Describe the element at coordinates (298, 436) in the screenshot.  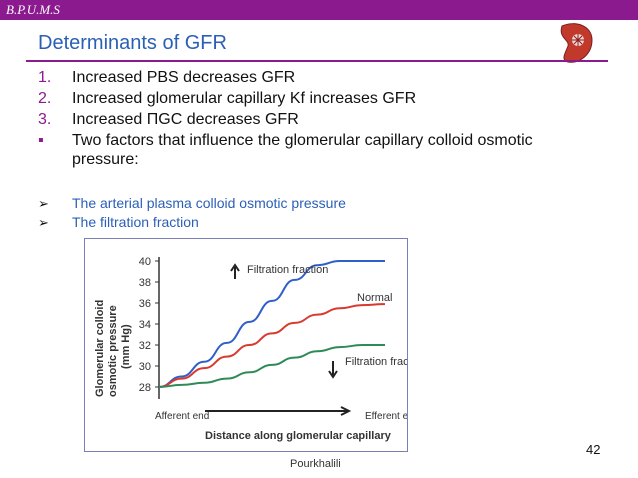
I see `x-axis-label: Distance along glomerular capillary` at that location.